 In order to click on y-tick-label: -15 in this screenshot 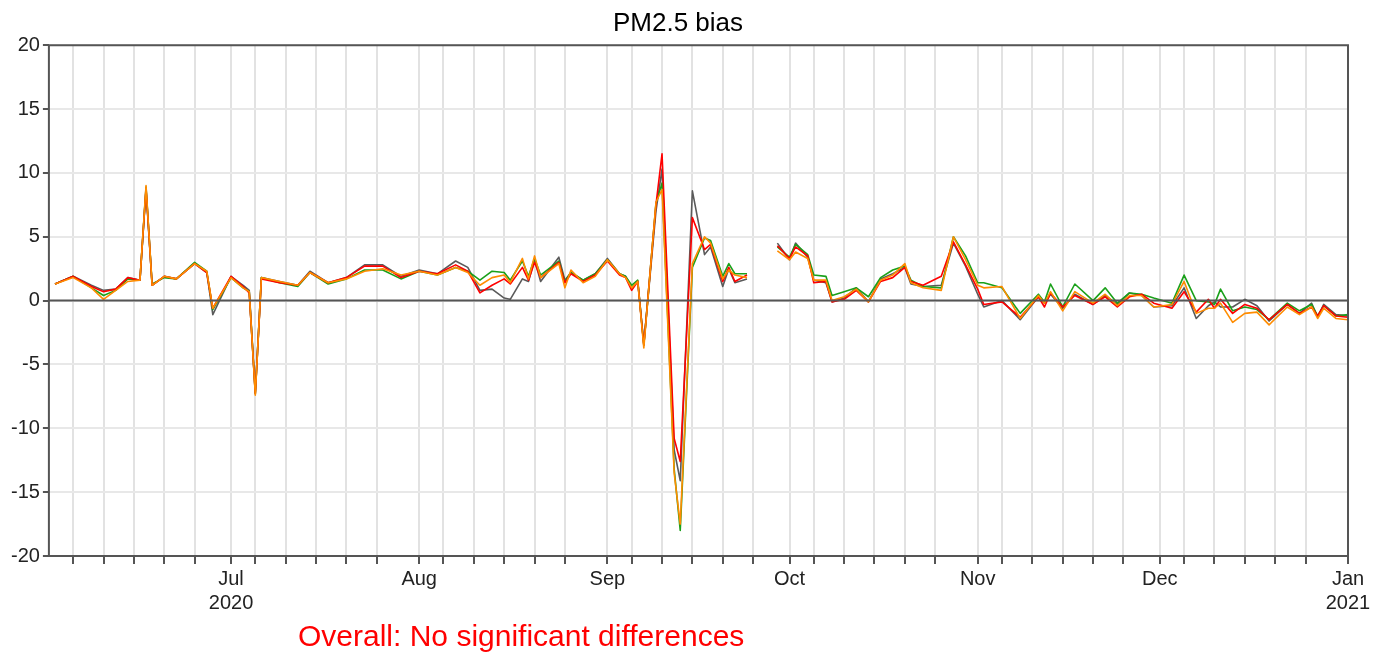, I will do `click(25, 490)`.